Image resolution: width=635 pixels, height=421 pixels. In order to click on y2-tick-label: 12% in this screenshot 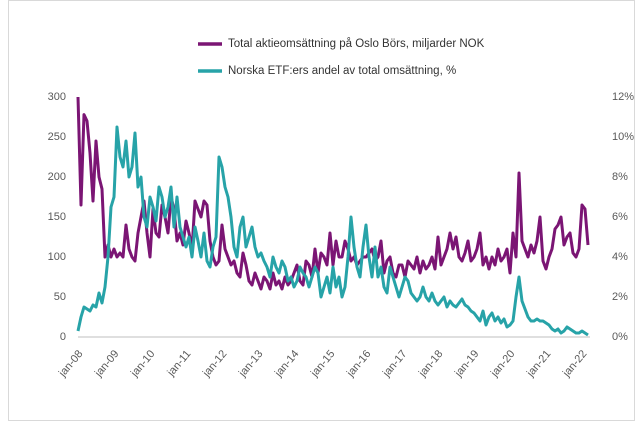, I will do `click(623, 97)`.